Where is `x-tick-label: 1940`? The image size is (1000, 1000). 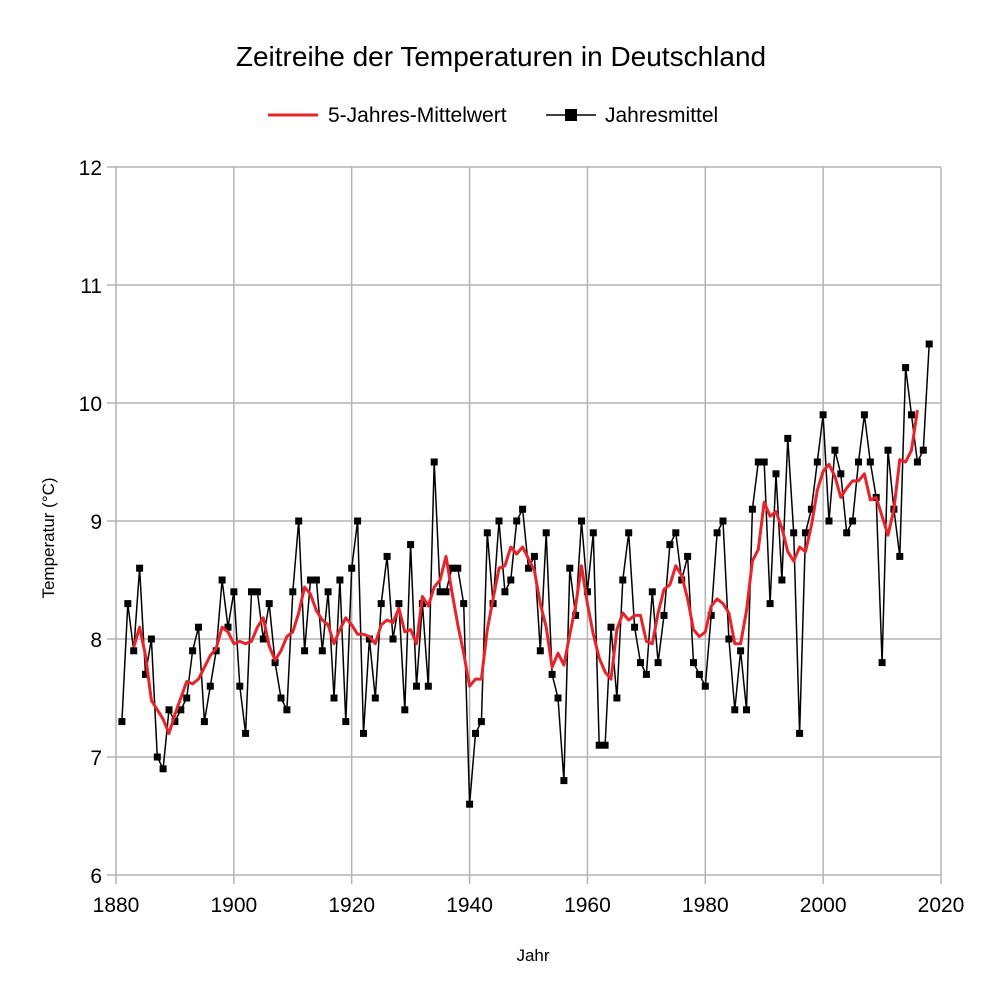
x-tick-label: 1940 is located at coordinates (469, 905).